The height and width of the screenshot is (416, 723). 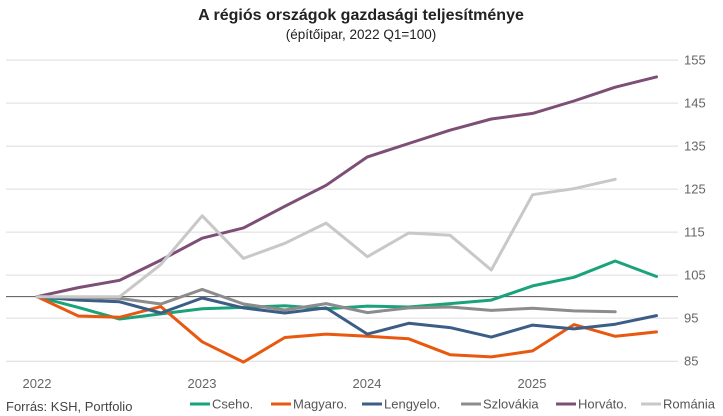 What do you see at coordinates (691, 361) in the screenshot?
I see `y-tick-label: 85` at bounding box center [691, 361].